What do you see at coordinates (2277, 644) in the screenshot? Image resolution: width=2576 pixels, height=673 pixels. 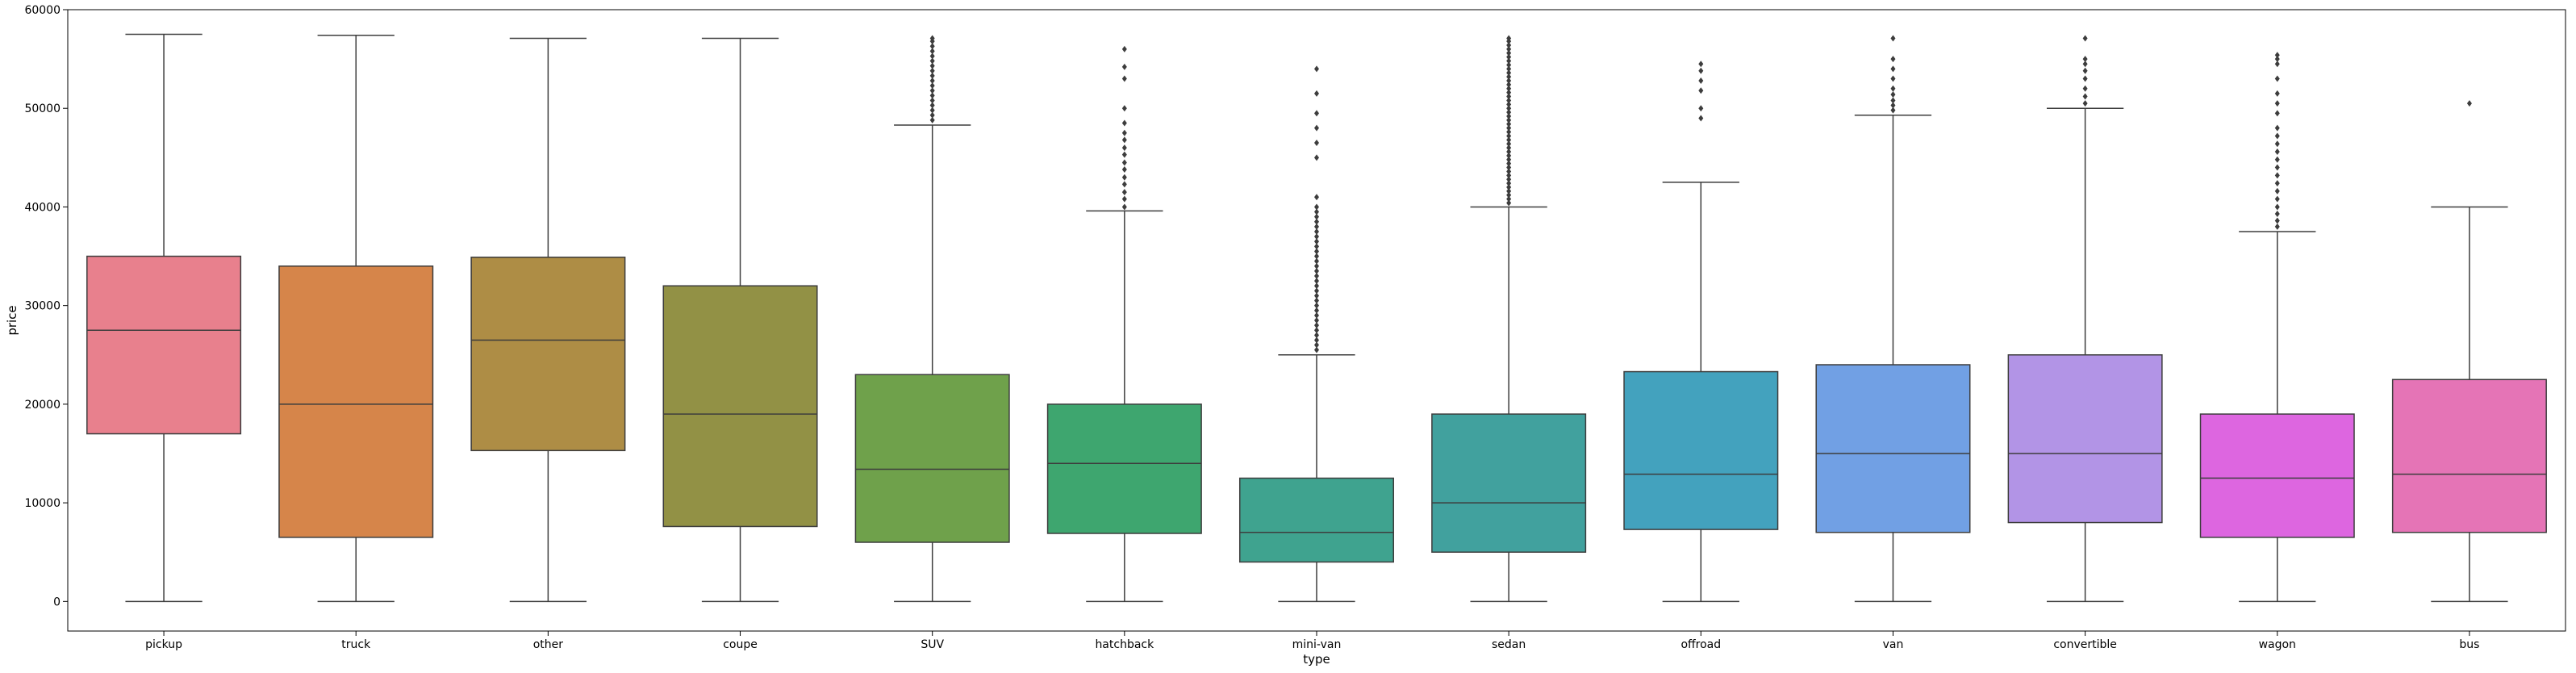 I see `x-tick-label: wagon` at bounding box center [2277, 644].